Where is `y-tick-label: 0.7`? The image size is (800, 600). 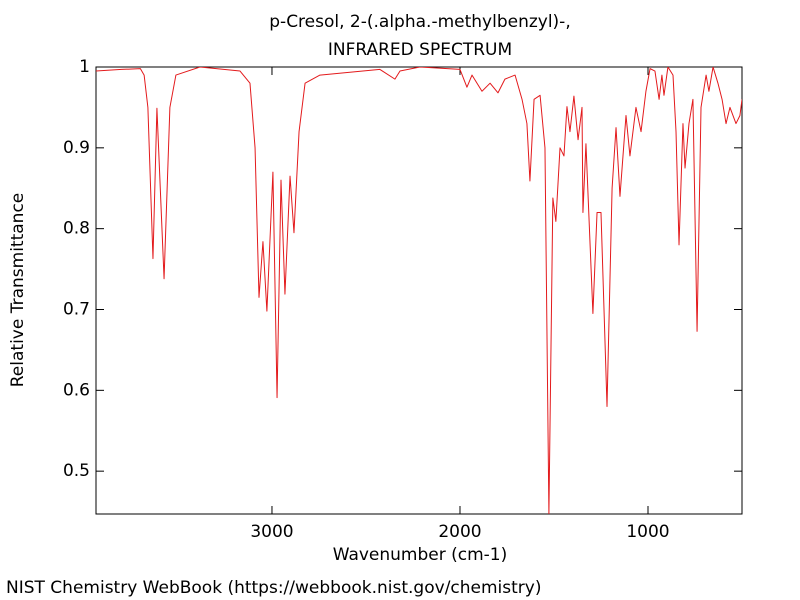 y-tick-label: 0.7 is located at coordinates (76, 309).